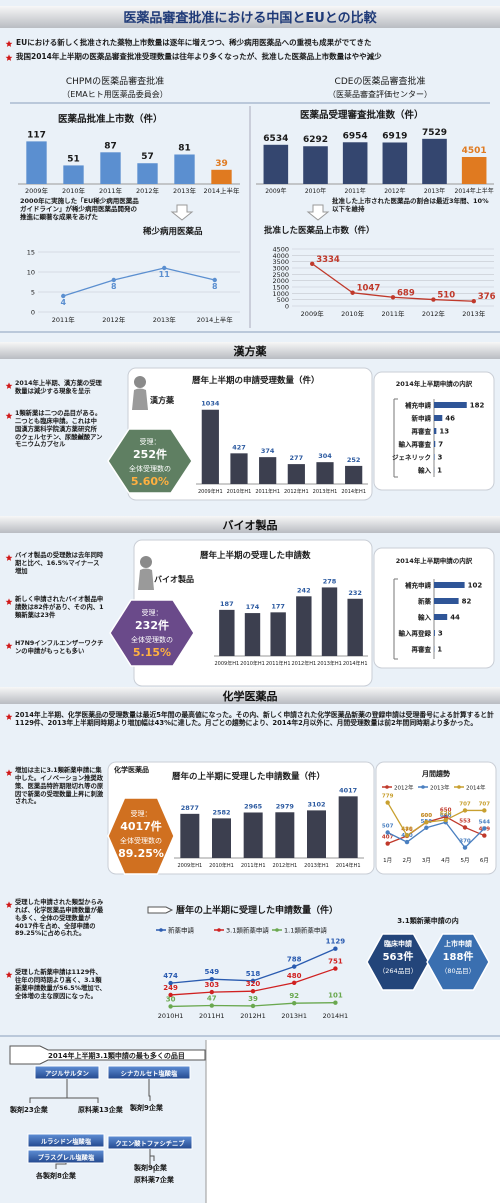 This screenshot has width=500, height=1203. What do you see at coordinates (387, 860) in the screenshot?
I see `x-tick-label: 1月` at bounding box center [387, 860].